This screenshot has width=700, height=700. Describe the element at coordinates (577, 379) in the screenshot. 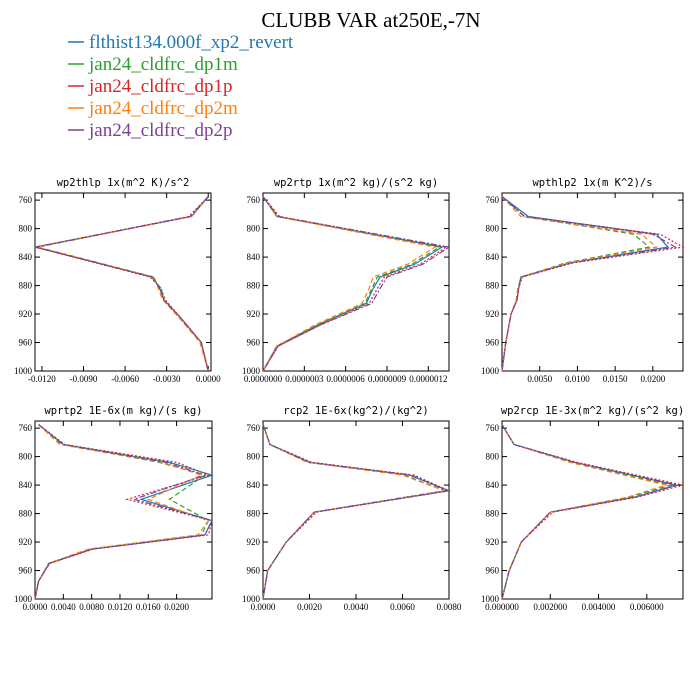

I see `x-tick-label: 0.0100` at that location.